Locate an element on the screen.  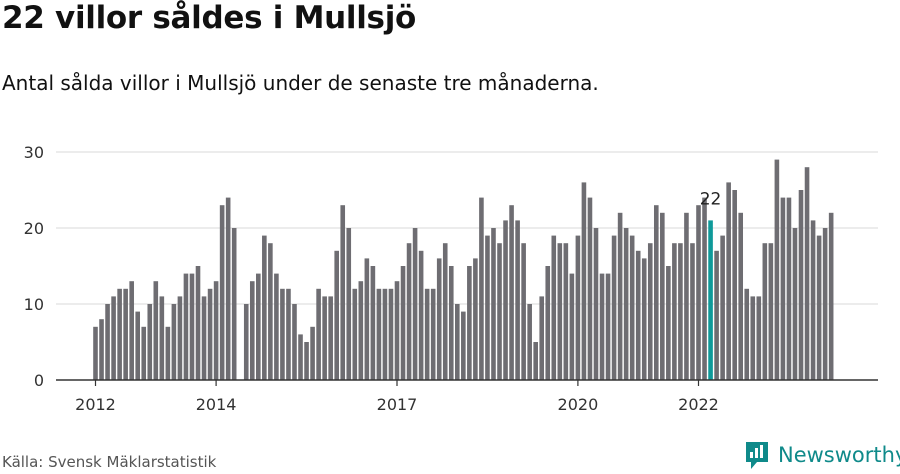
brand-logo: Newsworthy is located at coordinates (822, 455).